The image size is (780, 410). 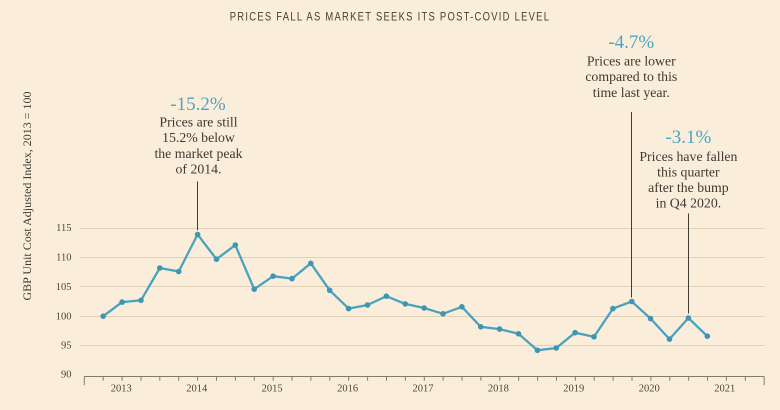 I want to click on svg-text: the market peak, so click(x=198, y=153).